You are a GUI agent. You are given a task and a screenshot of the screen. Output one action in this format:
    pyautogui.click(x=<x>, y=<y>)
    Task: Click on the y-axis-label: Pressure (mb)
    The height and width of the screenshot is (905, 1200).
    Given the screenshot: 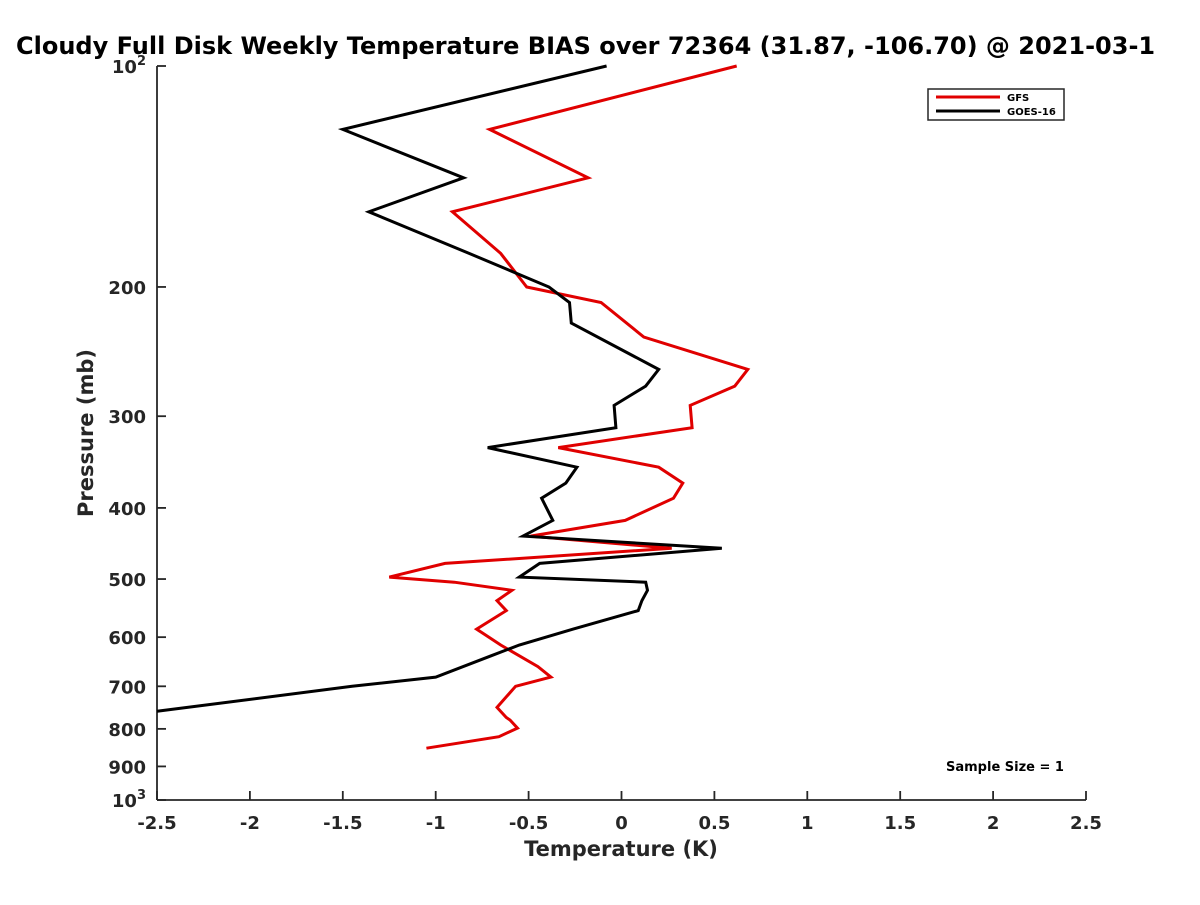 What is the action you would take?
    pyautogui.click(x=86, y=433)
    